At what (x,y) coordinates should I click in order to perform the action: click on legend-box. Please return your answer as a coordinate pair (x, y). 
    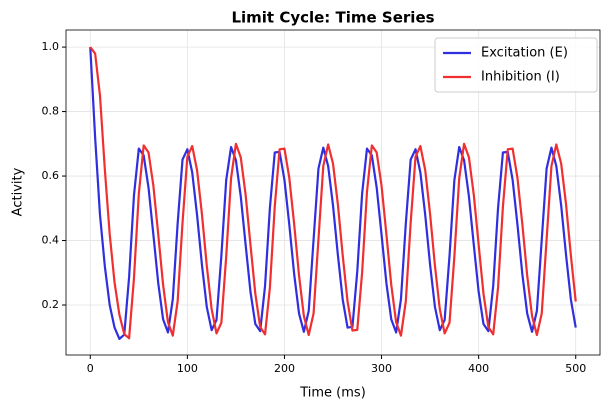
    Looking at the image, I should click on (516, 65).